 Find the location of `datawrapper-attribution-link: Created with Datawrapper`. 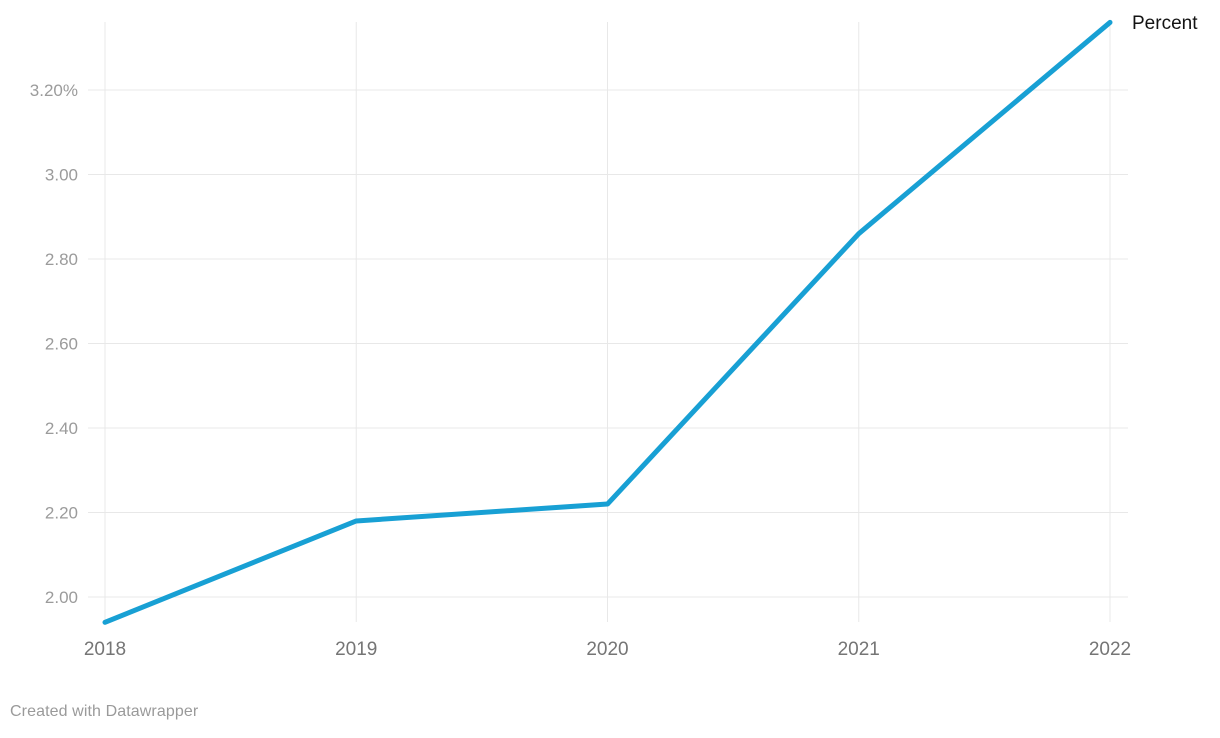

datawrapper-attribution-link: Created with Datawrapper is located at coordinates (104, 711).